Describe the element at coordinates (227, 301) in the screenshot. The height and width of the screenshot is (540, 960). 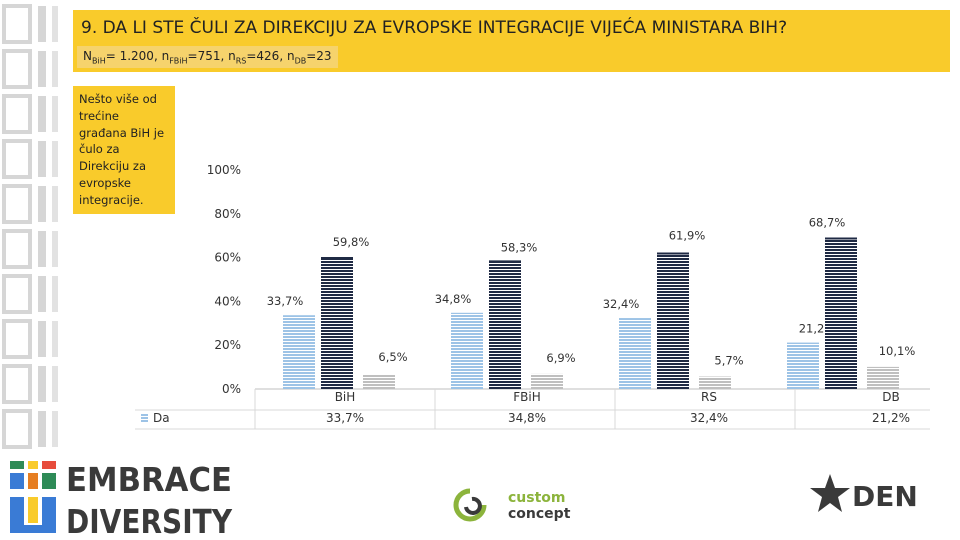
I see `y-tick-label: 40%` at that location.